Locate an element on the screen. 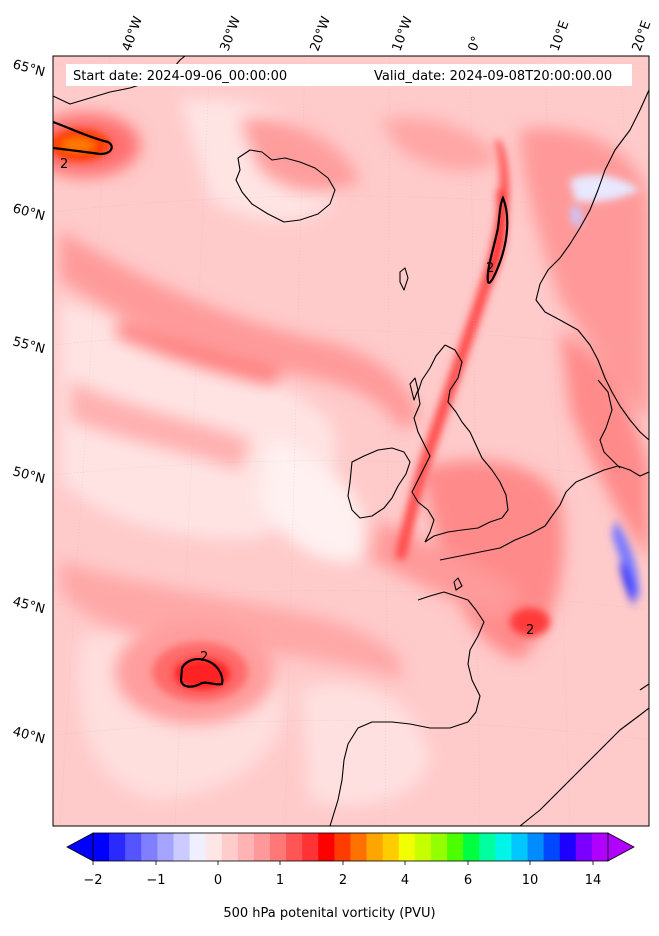 The width and height of the screenshot is (659, 936). lon-label-20e: 20°E is located at coordinates (642, 36).